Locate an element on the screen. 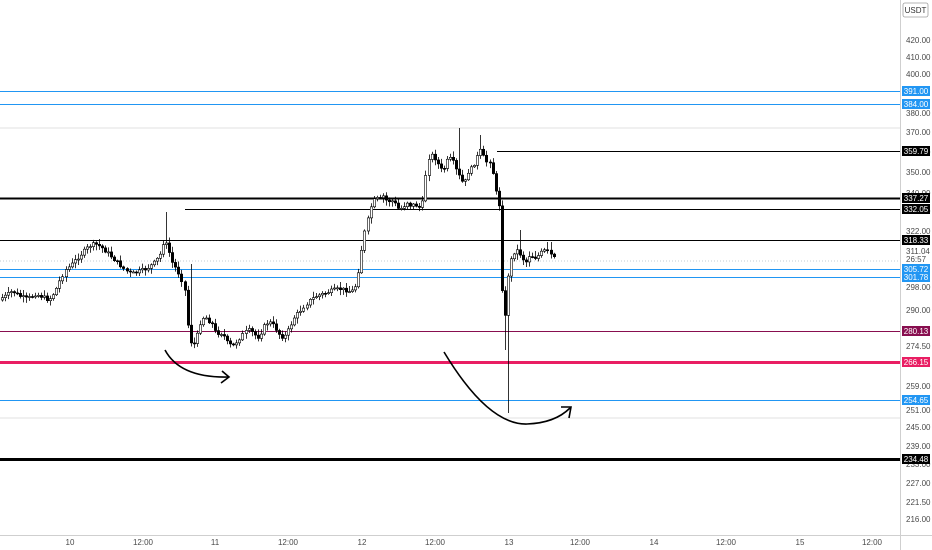 This screenshot has height=550, width=932. y-tick-label: 216.00 is located at coordinates (918, 519).